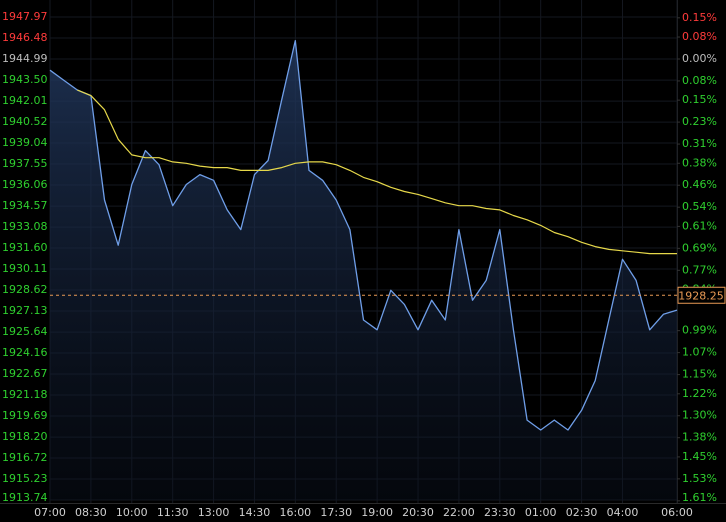 Image resolution: width=726 pixels, height=522 pixels. I want to click on x-tick-label: 02:30, so click(582, 512).